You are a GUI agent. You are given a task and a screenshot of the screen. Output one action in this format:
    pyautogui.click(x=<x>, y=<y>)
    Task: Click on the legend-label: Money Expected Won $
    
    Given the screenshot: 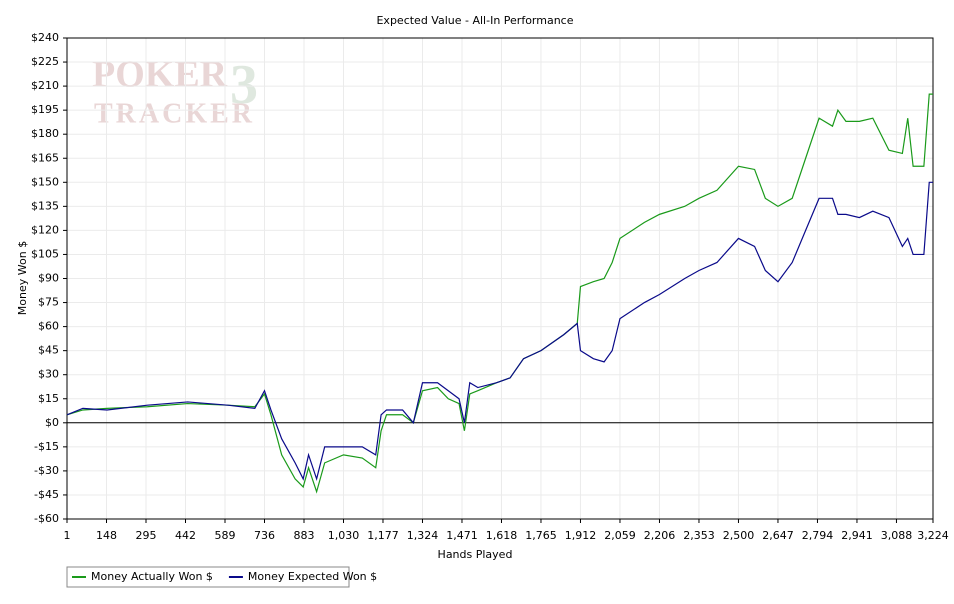 What is the action you would take?
    pyautogui.click(x=312, y=576)
    